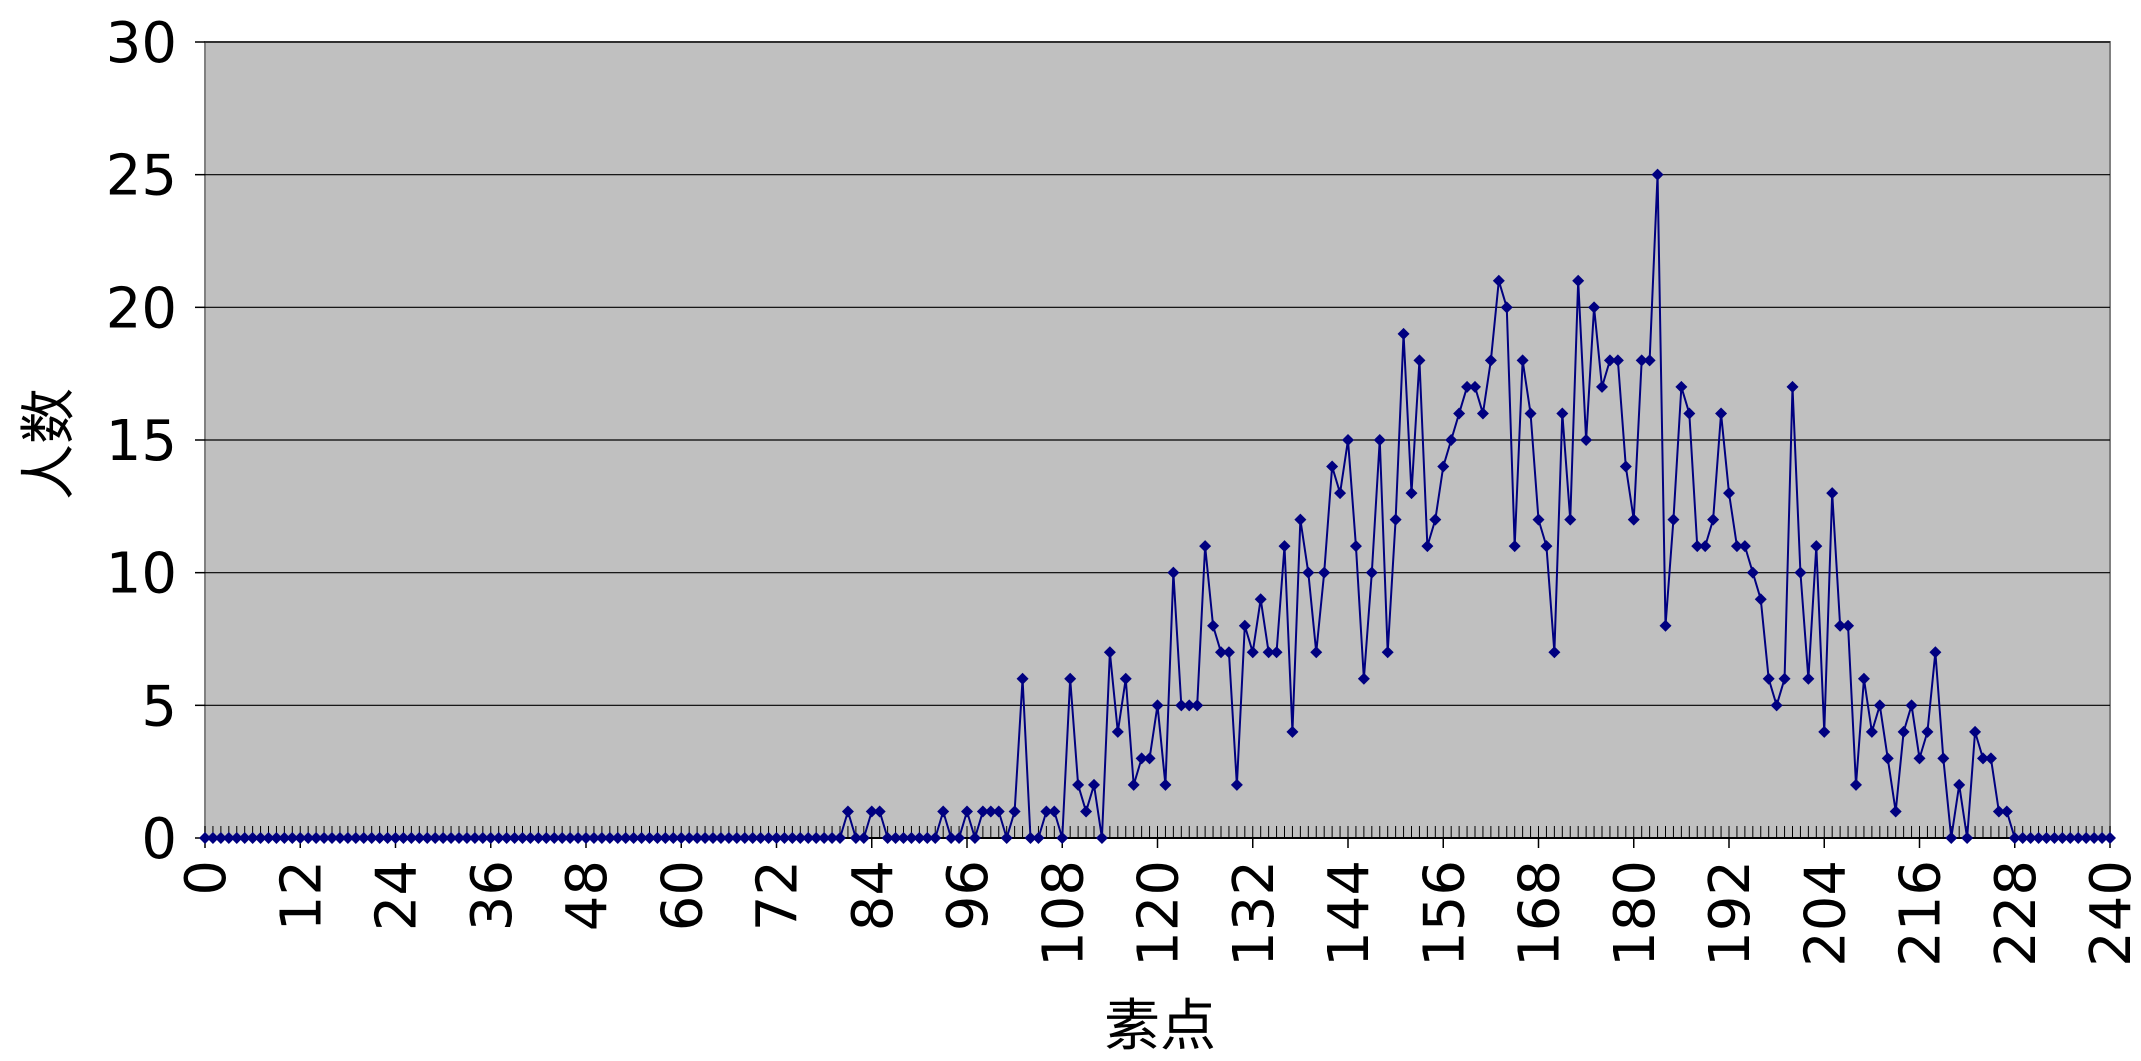 This screenshot has width=2141, height=1061. I want to click on x-tick-label: 48, so click(587, 895).